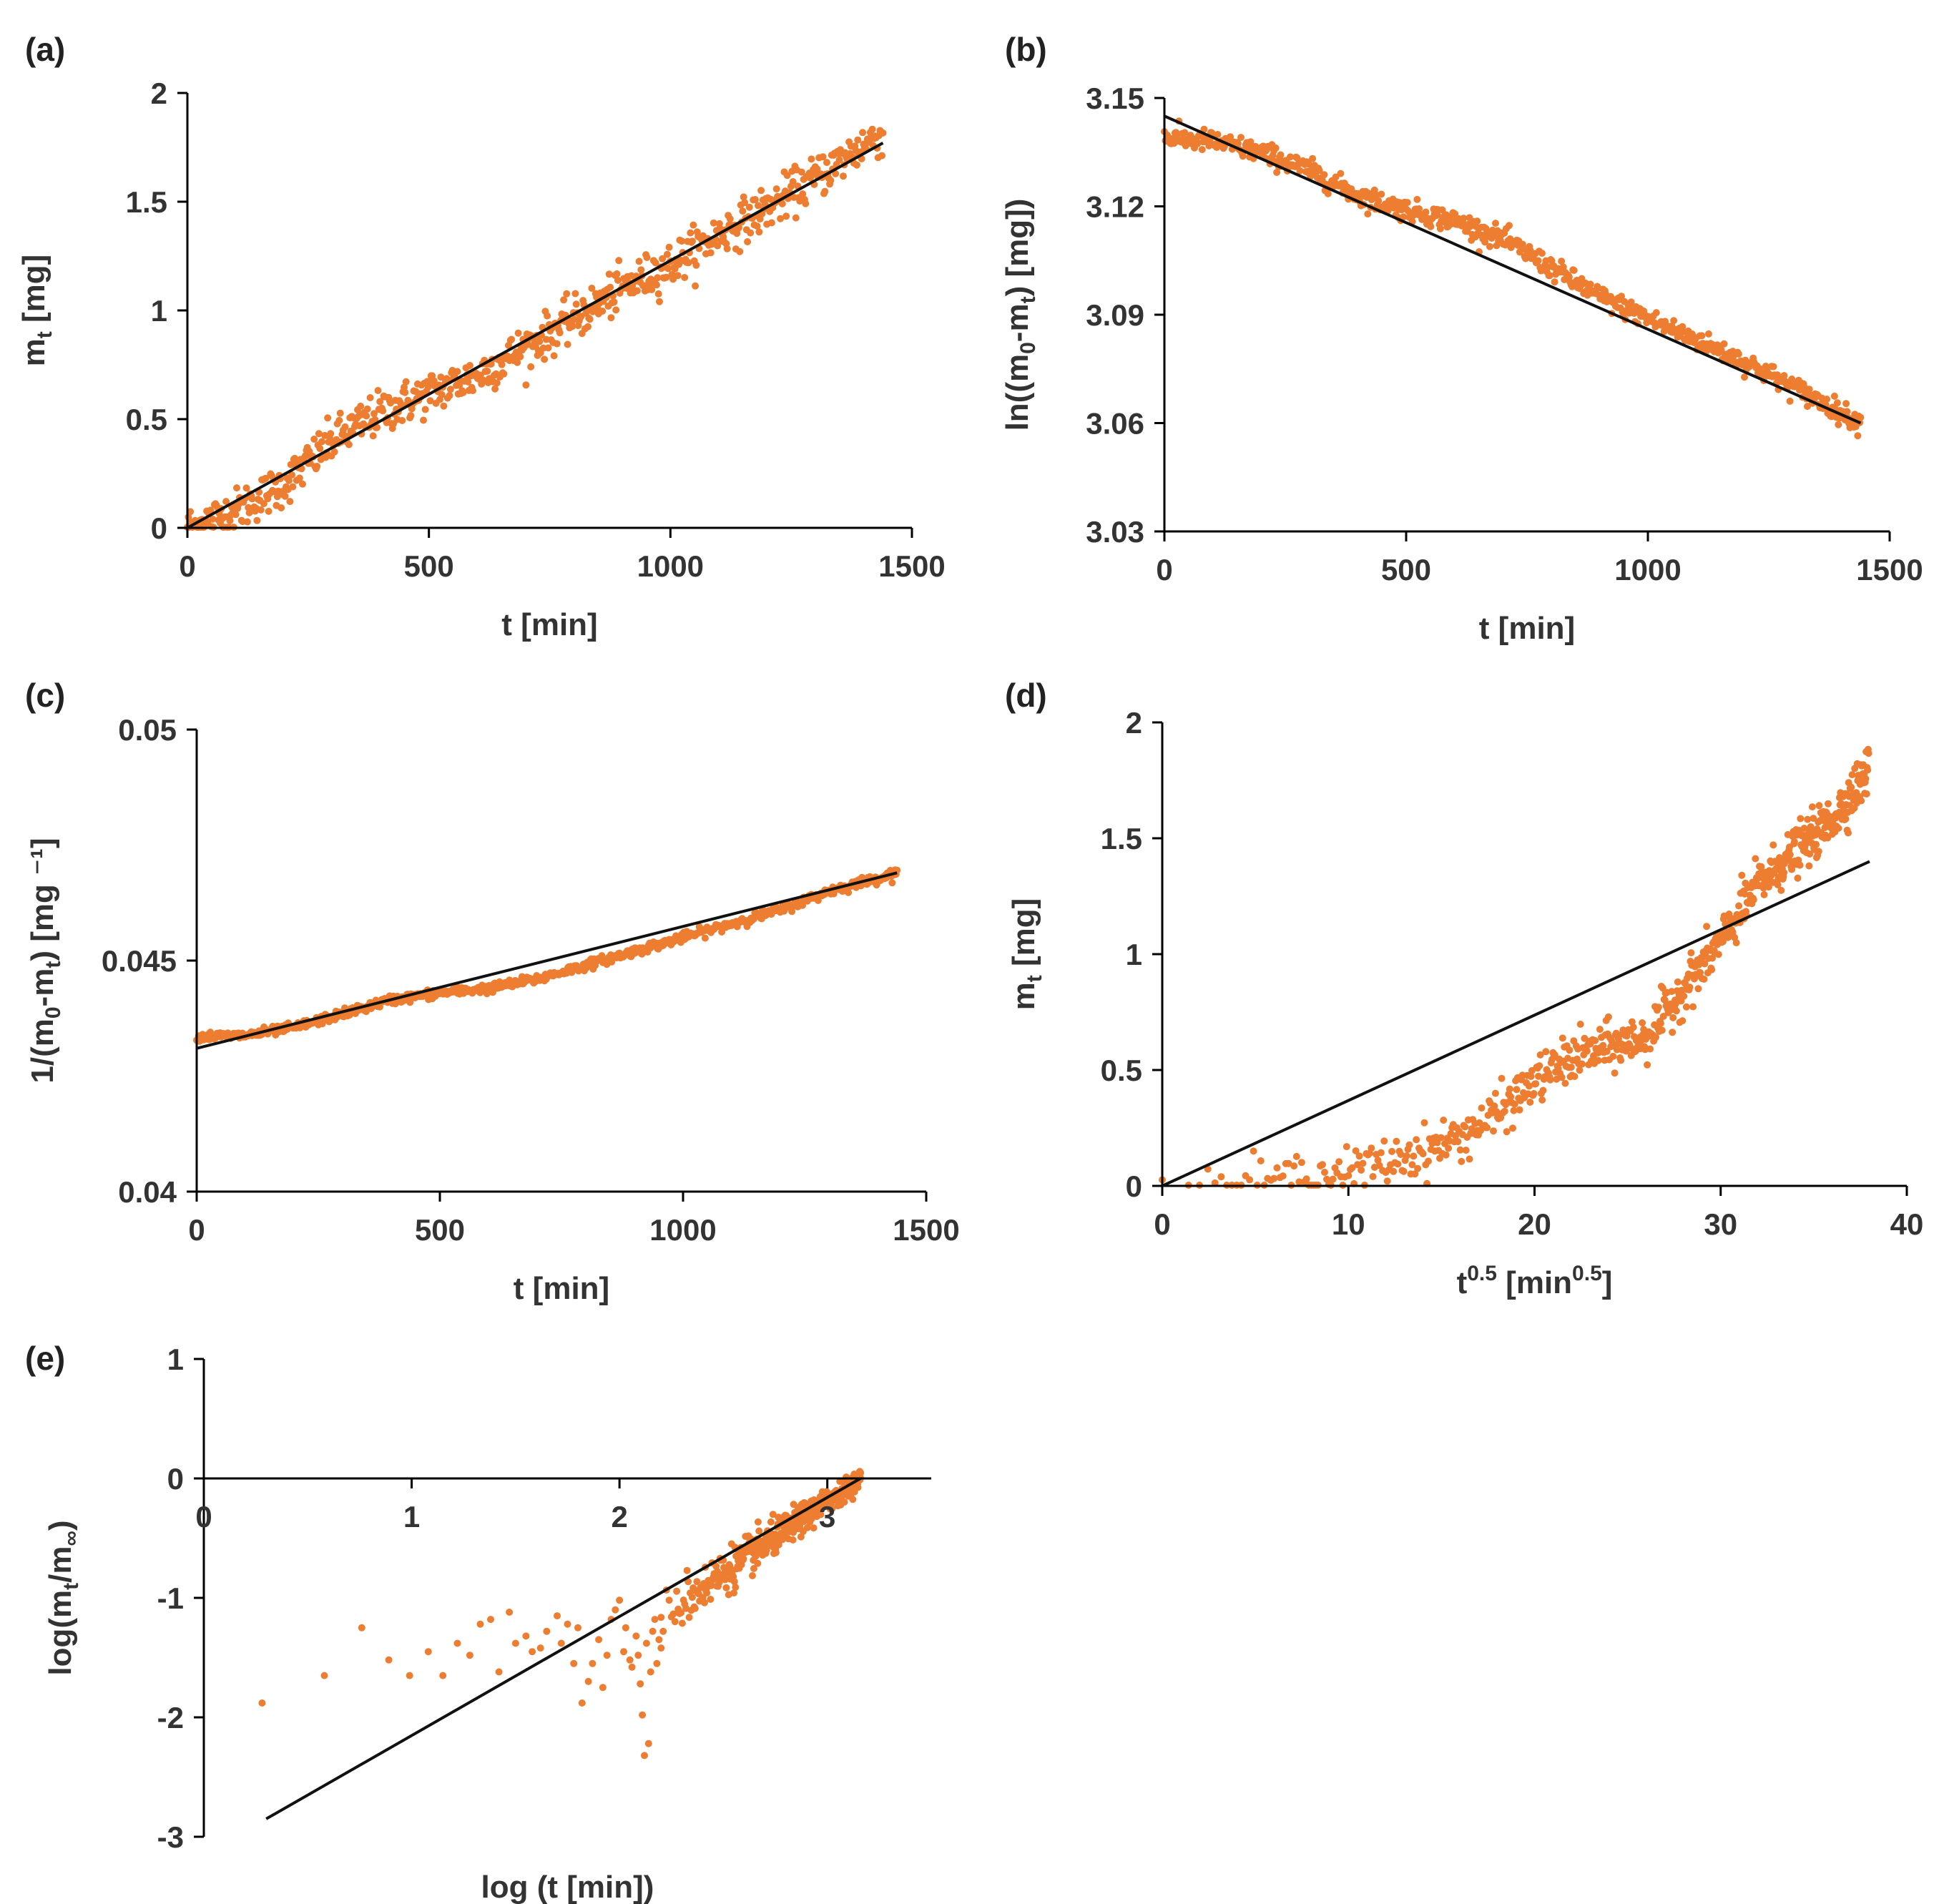  Describe the element at coordinates (1121, 838) in the screenshot. I see `y-tick-label: 1.5` at that location.